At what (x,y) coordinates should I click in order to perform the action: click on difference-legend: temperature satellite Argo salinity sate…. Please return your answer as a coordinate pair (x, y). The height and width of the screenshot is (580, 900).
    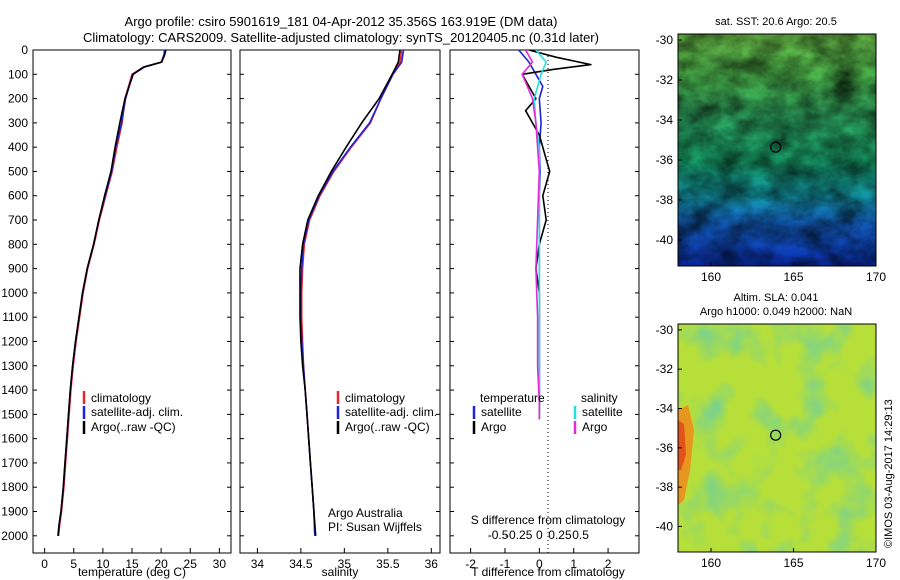
    Looking at the image, I should click on (547, 412).